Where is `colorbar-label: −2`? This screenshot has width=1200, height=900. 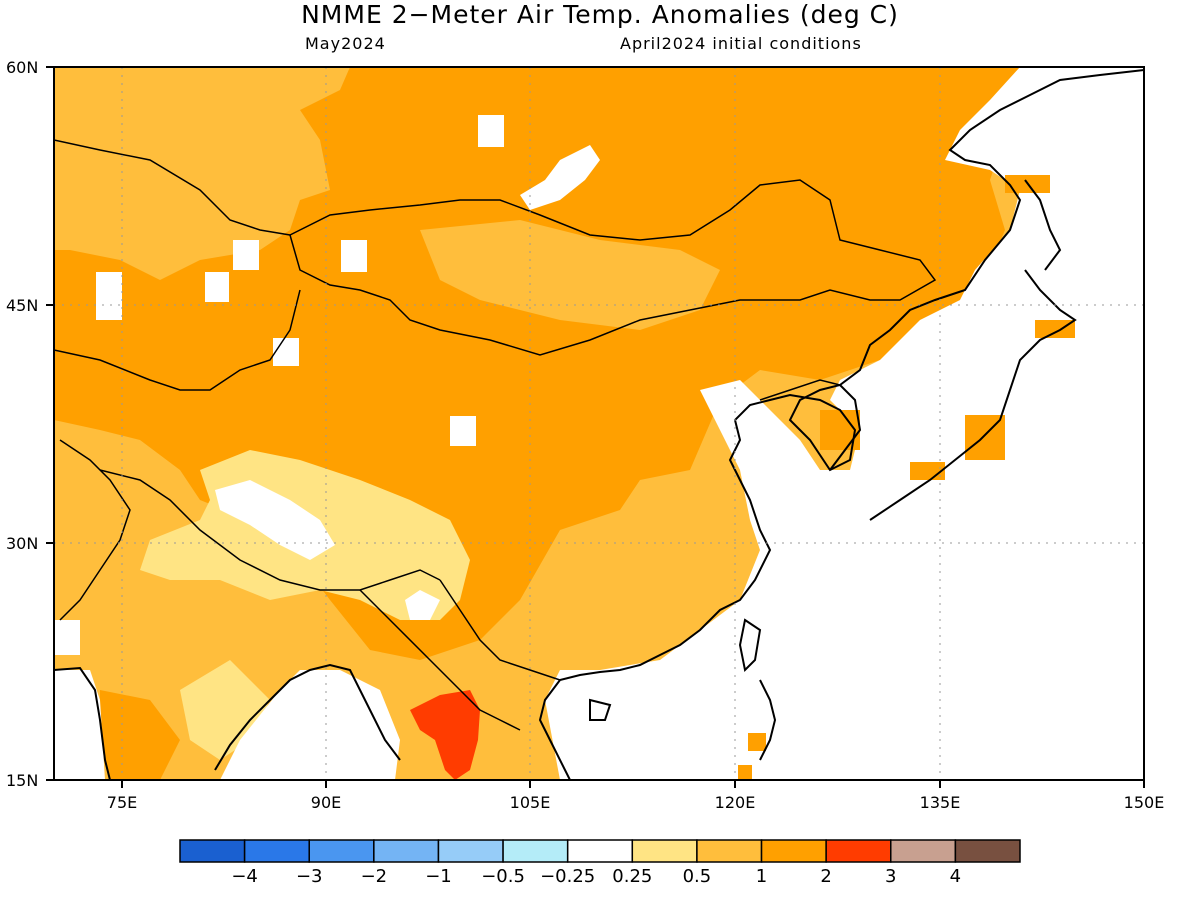 colorbar-label: −2 is located at coordinates (374, 876).